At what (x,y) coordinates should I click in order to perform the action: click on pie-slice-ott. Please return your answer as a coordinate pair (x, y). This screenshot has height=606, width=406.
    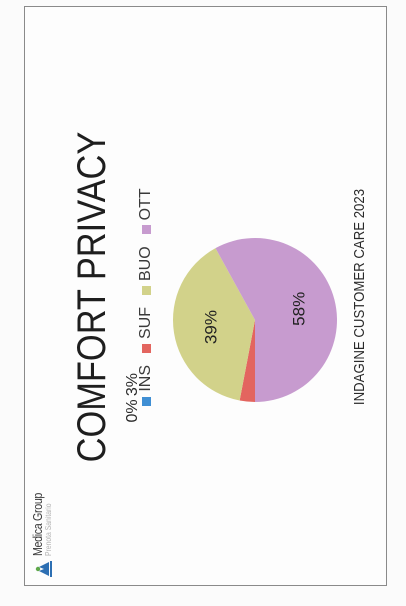
    Looking at the image, I should click on (276, 320).